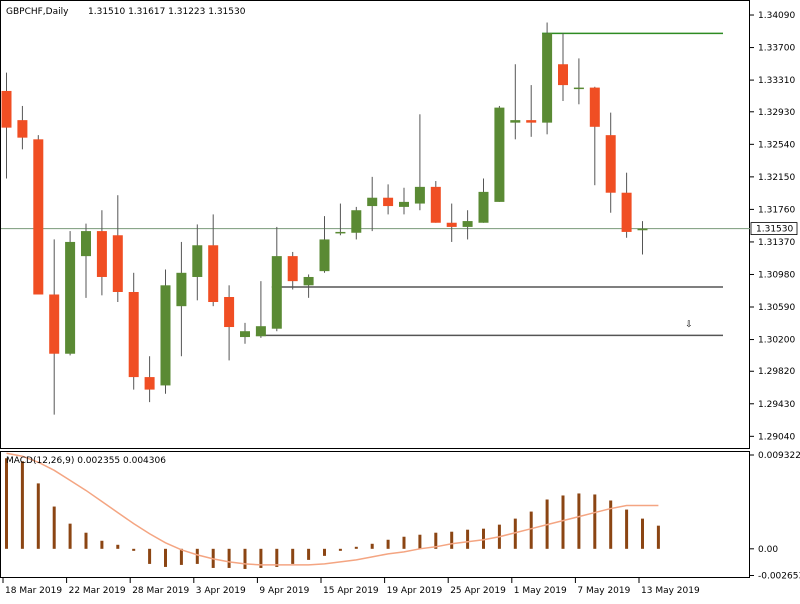  What do you see at coordinates (776, 275) in the screenshot?
I see `price-tick-label: 1.30980` at bounding box center [776, 275].